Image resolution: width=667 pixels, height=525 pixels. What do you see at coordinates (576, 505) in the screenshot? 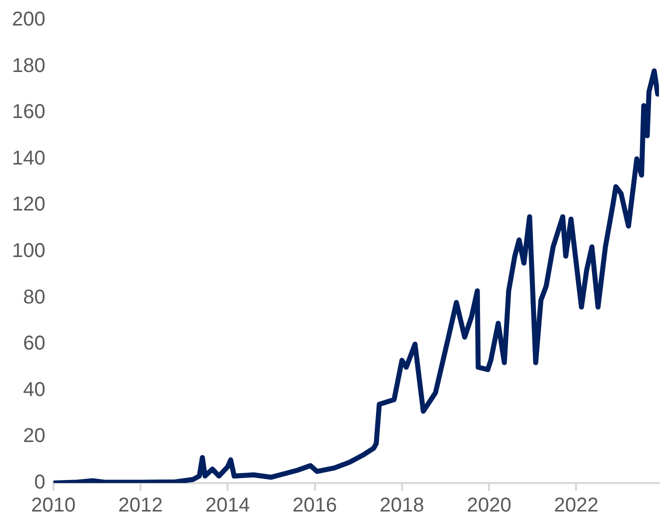
I see `x-tick-label: 2022` at bounding box center [576, 505].